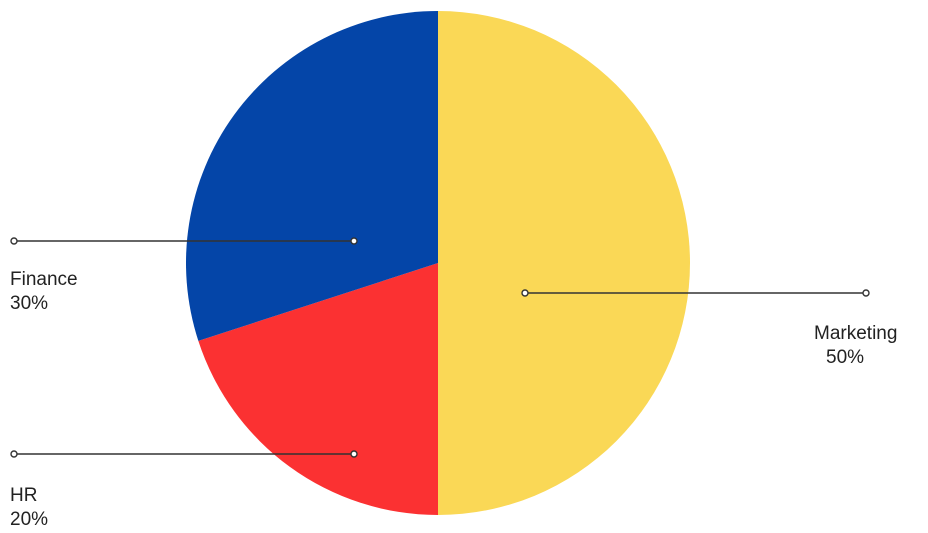 This screenshot has width=928, height=533. Describe the element at coordinates (845, 357) in the screenshot. I see `slice-percent-marketing: 50%` at that location.